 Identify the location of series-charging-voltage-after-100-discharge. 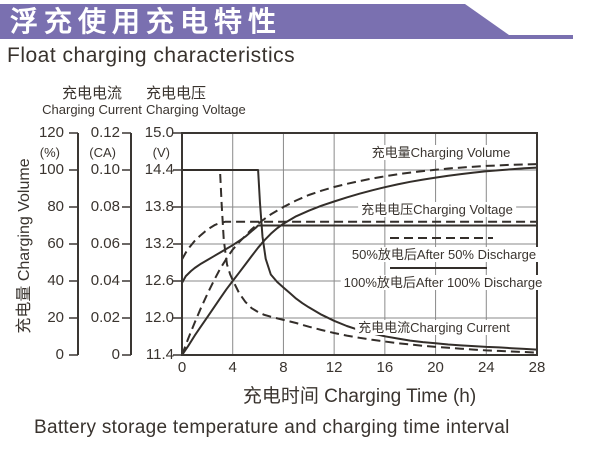
(359, 254).